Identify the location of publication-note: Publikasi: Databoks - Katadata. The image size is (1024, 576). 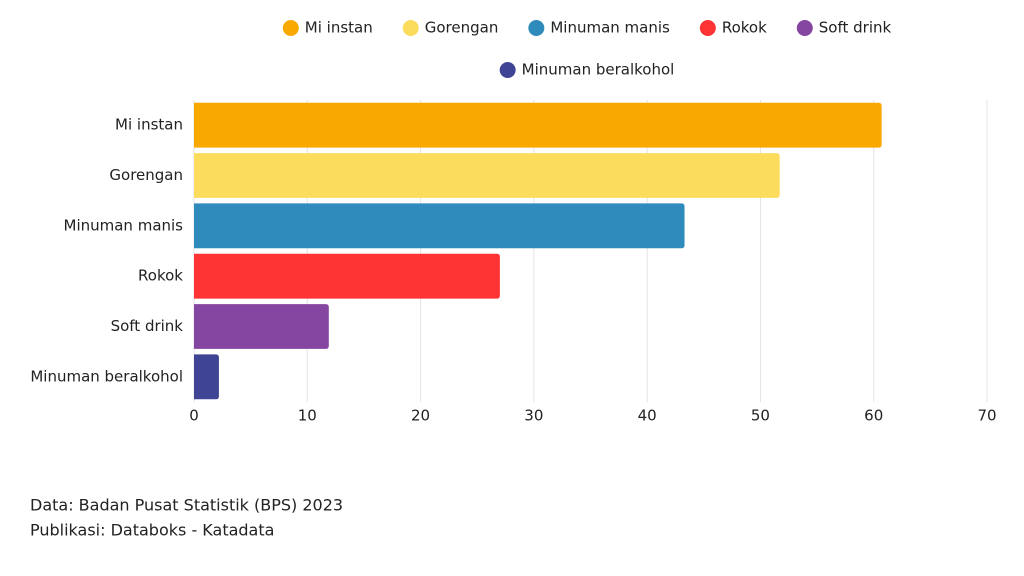
(152, 530).